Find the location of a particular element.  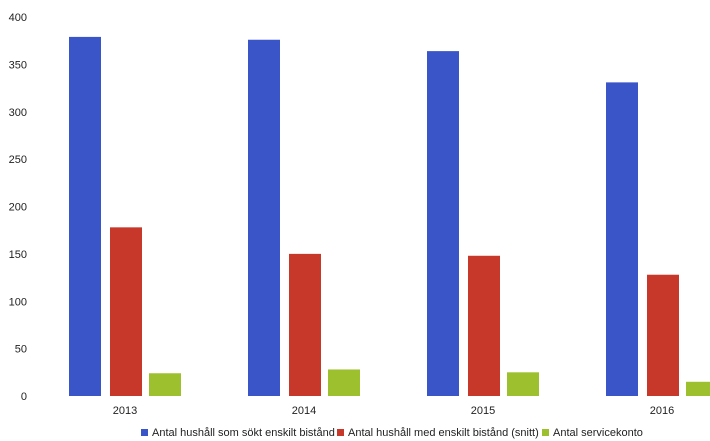

y-tick-label: 50 is located at coordinates (21, 350).